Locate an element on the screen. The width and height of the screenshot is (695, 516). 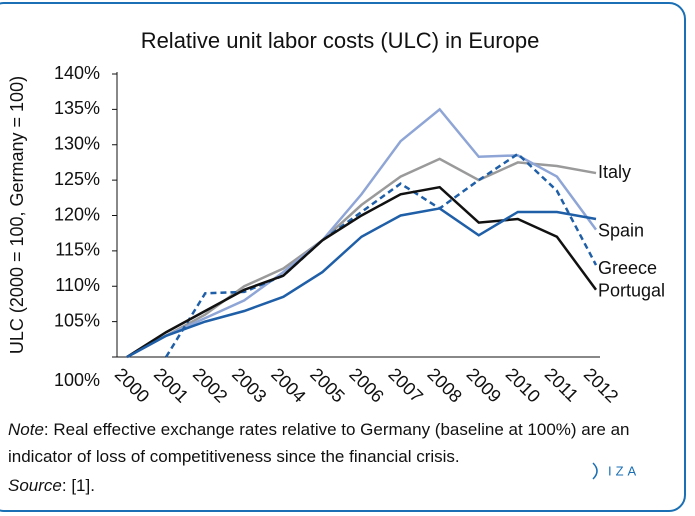
source-text: : [1]. is located at coordinates (78, 485).